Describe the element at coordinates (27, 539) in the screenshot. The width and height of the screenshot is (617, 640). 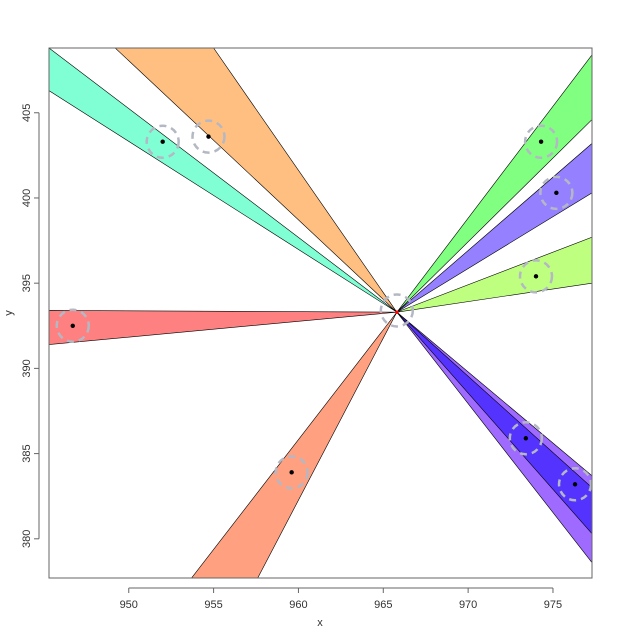
I see `y-tick-label-380: 380` at that location.